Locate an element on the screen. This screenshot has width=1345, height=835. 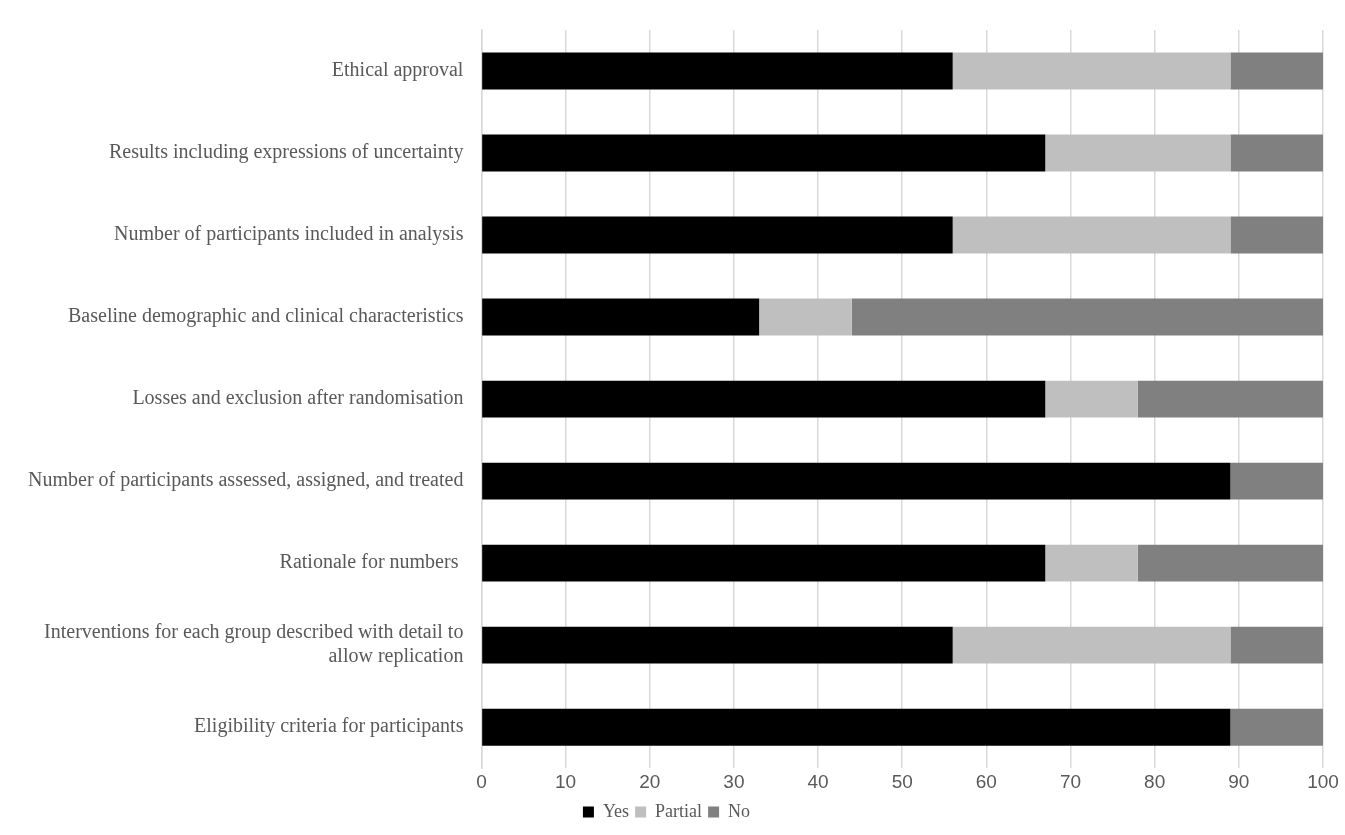
x-tick-label: 70 is located at coordinates (1070, 781).